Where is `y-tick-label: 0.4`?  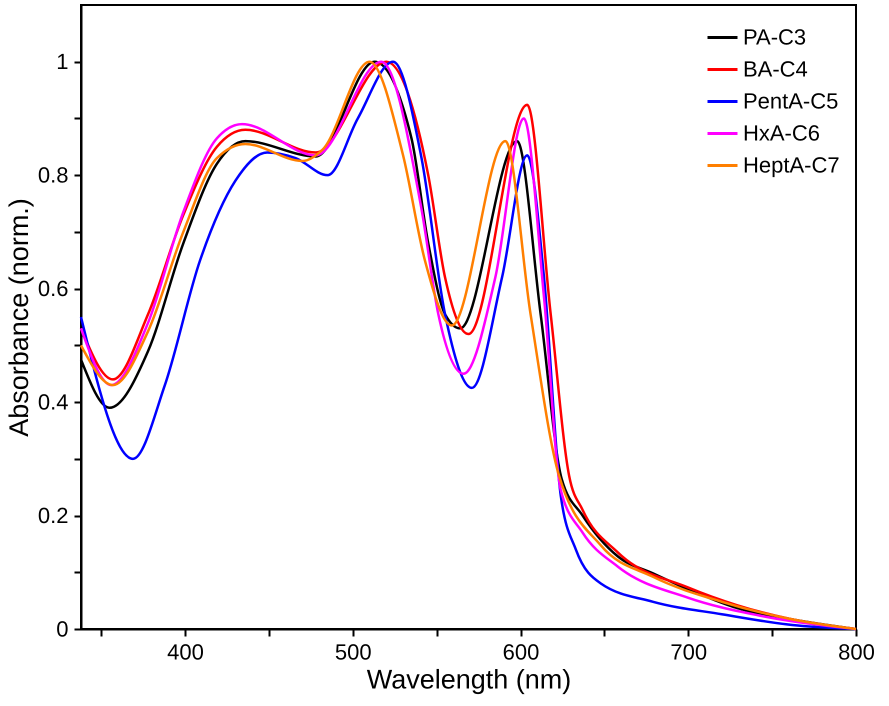 y-tick-label: 0.4 is located at coordinates (53, 402).